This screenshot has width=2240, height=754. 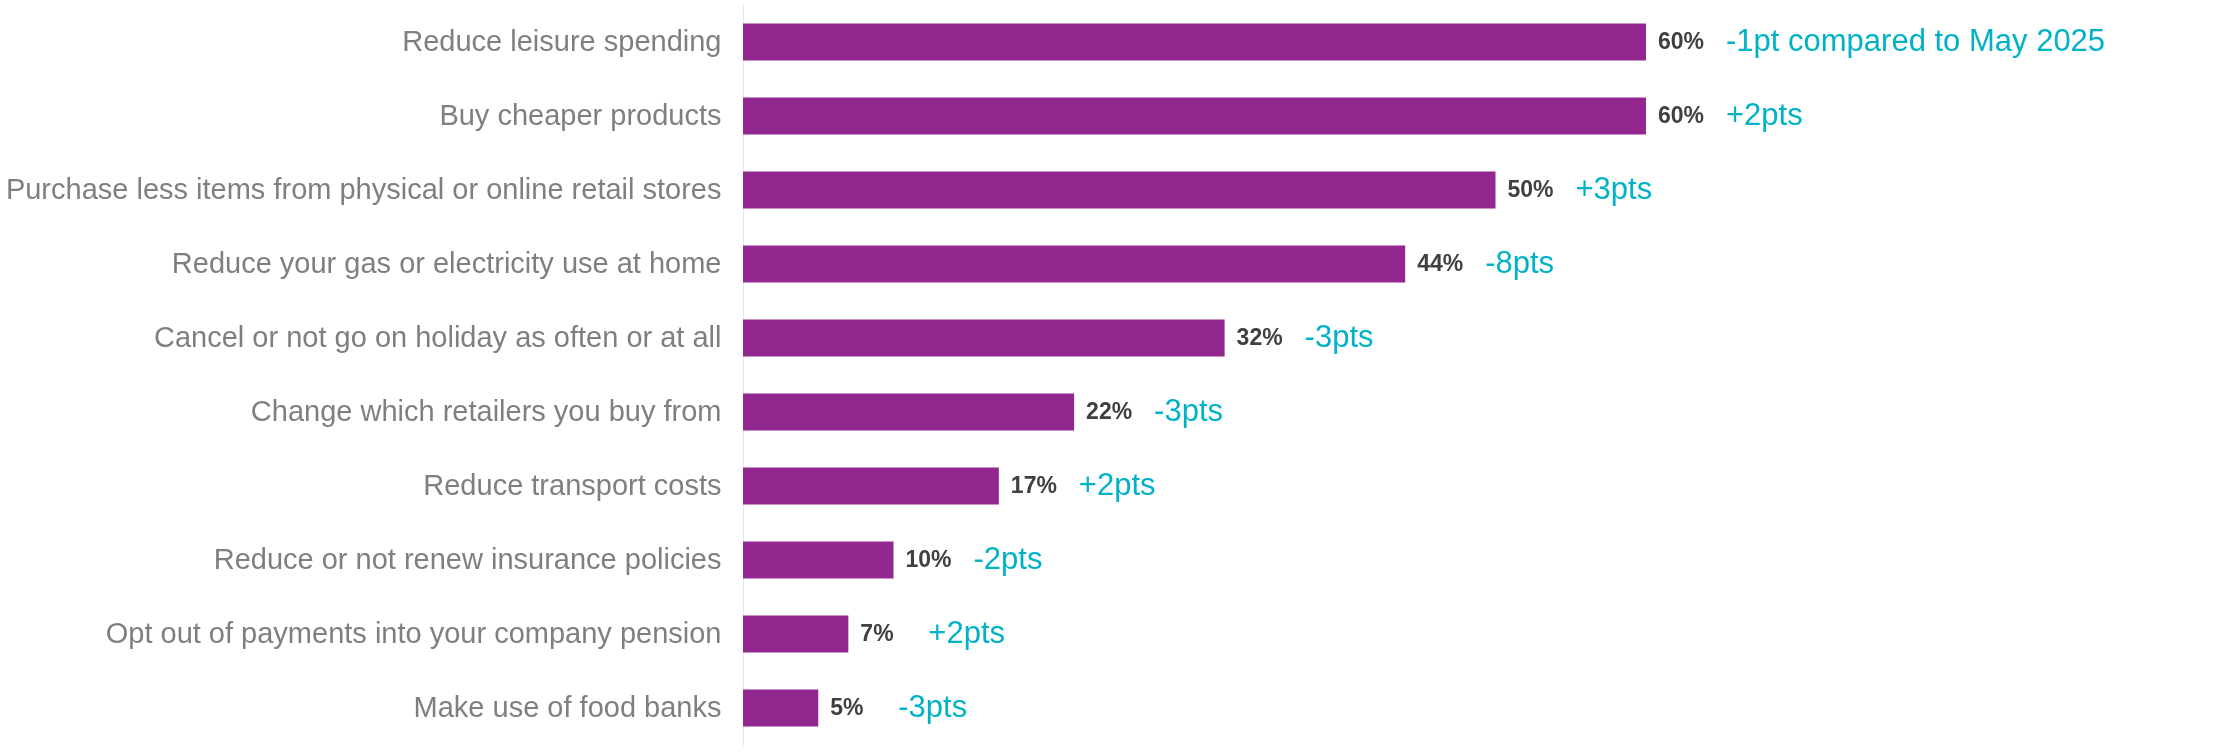 I want to click on y-tick-label: Cancel or not go on holiday as often or at all, so click(x=438, y=337).